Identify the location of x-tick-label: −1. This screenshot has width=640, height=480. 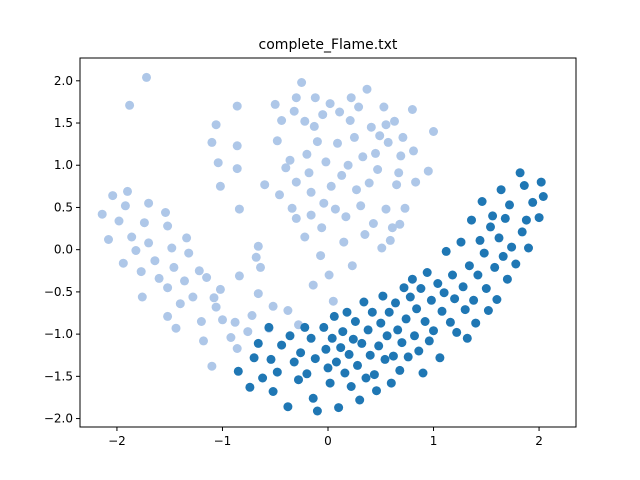
(223, 441).